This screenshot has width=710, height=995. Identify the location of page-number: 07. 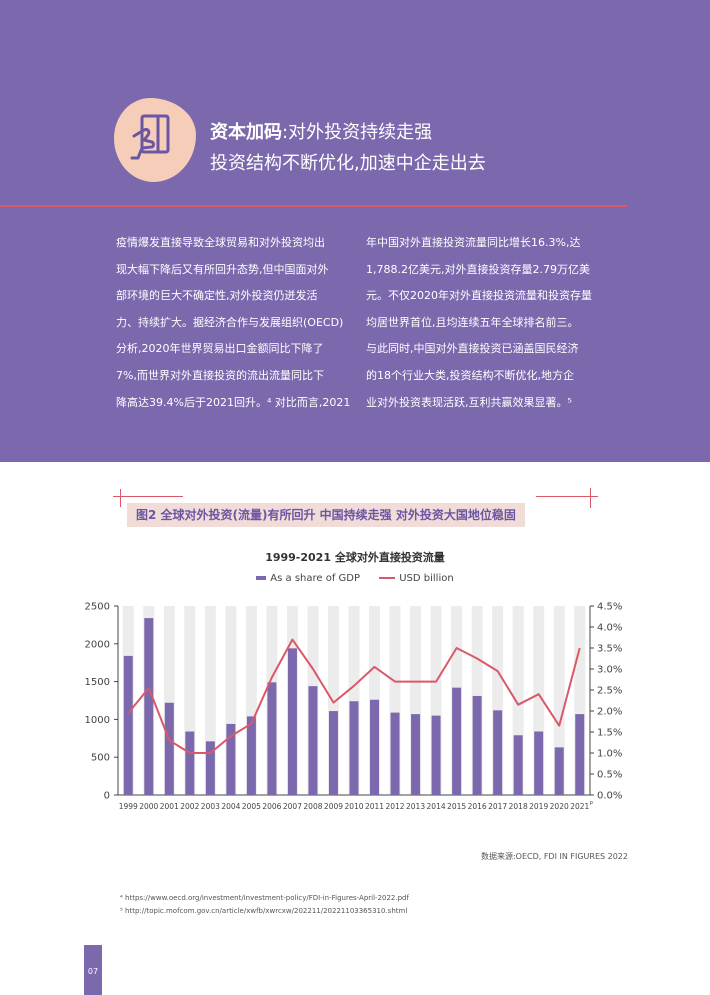
(93, 971).